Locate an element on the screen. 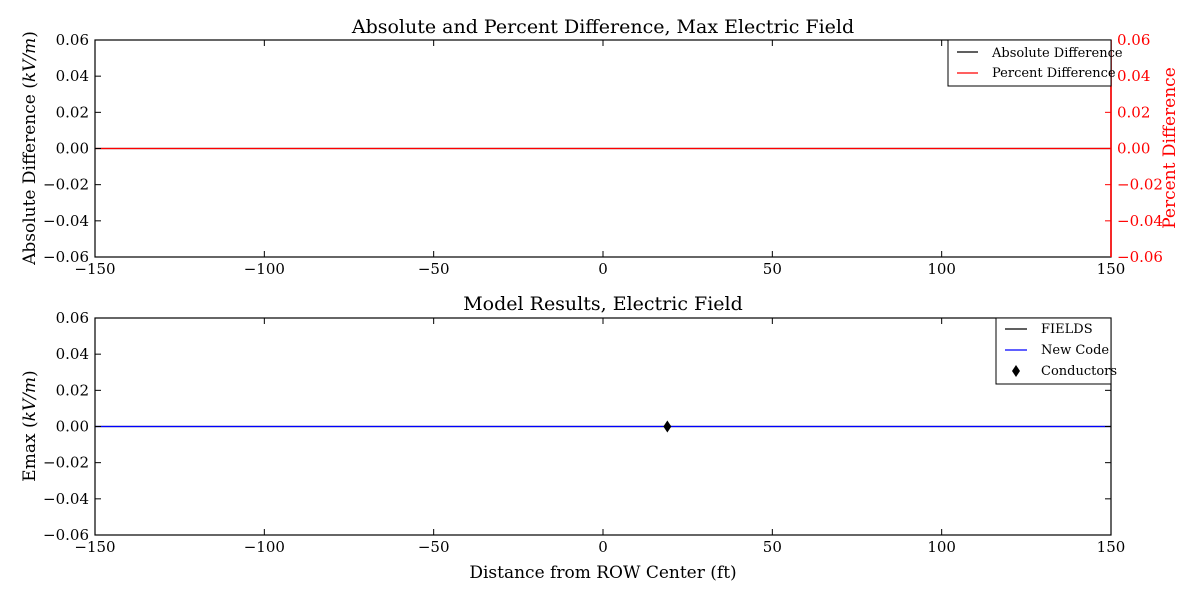  top-y-axis-label: Absolute Difference (kV/m) is located at coordinates (30, 148).